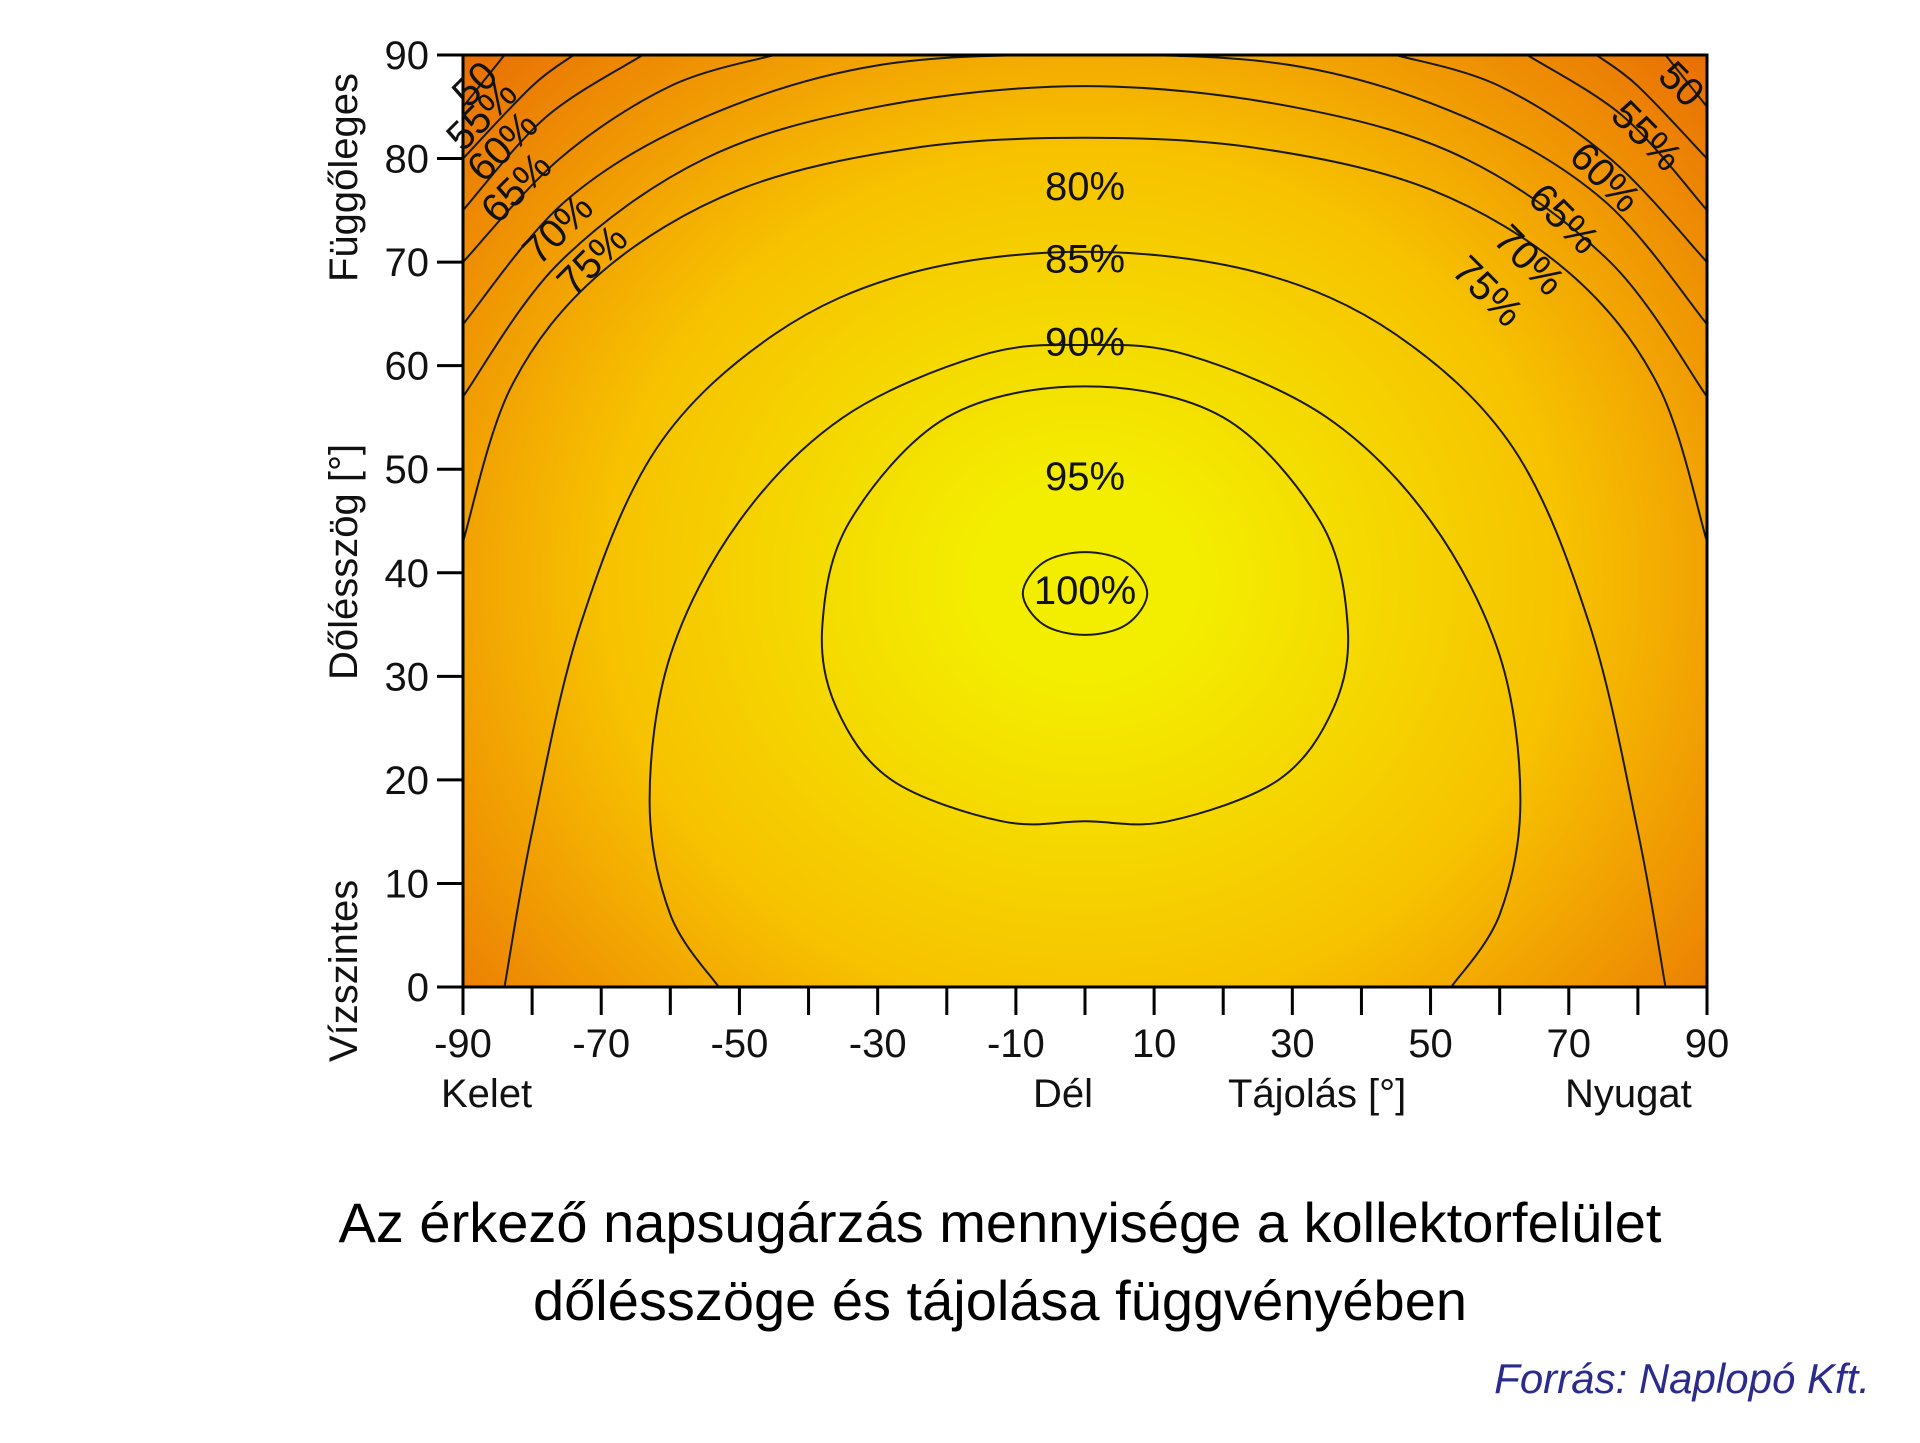 This screenshot has width=1920, height=1443. What do you see at coordinates (407, 160) in the screenshot?
I see `y-tick-label: 80` at bounding box center [407, 160].